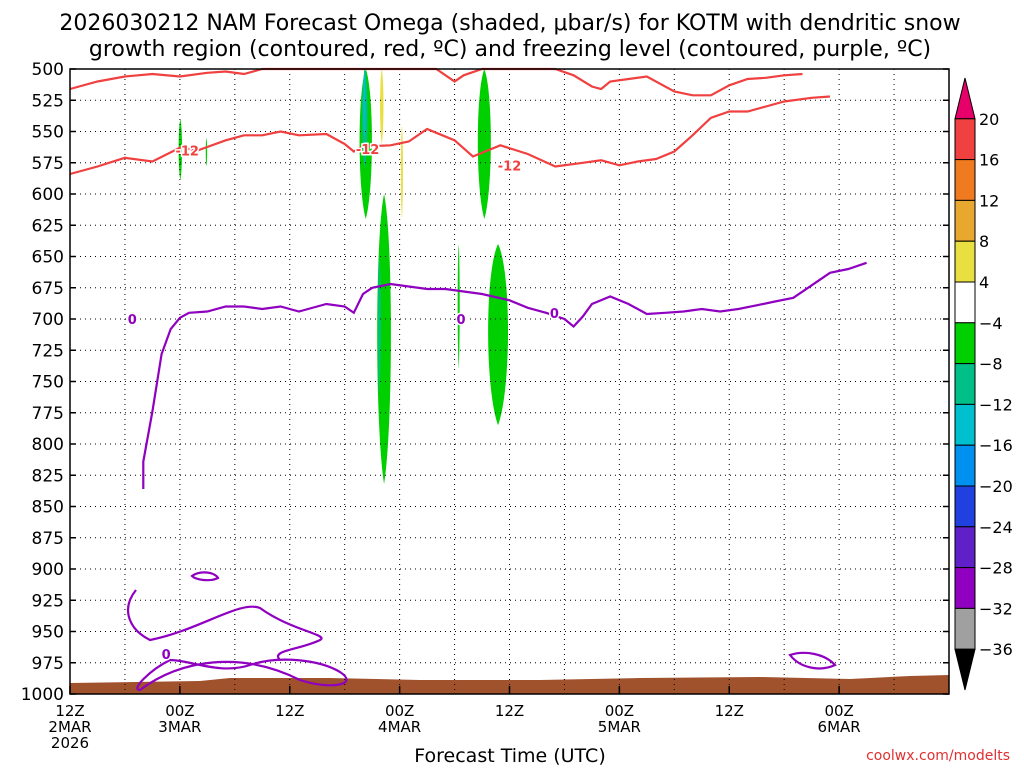 Image resolution: width=1024 pixels, height=768 pixels. What do you see at coordinates (996, 445) in the screenshot?
I see `colorbar-label: −16` at bounding box center [996, 445].